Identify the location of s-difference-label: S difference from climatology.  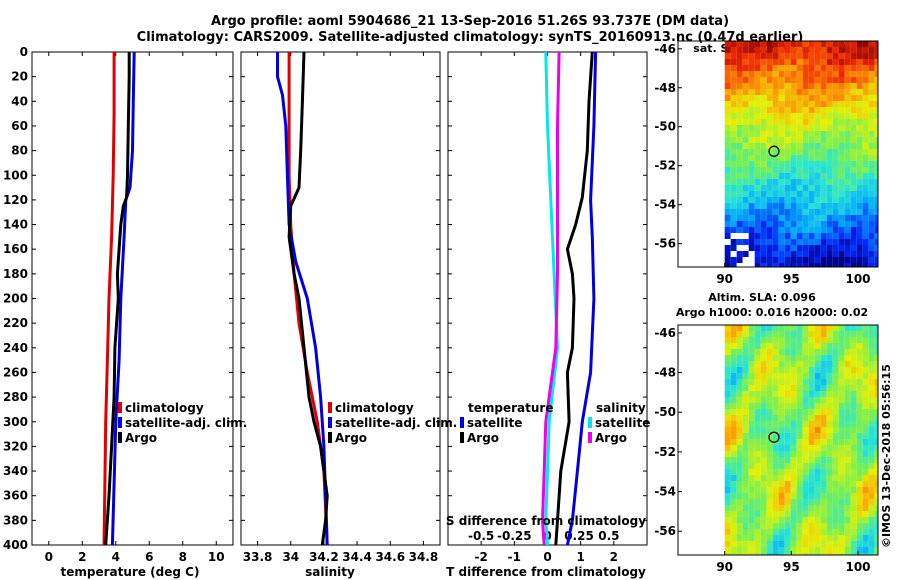
(546, 521).